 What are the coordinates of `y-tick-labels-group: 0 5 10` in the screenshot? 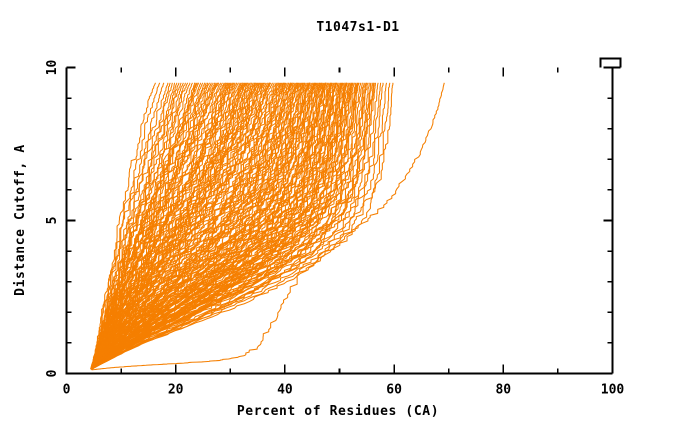 It's located at (52, 219).